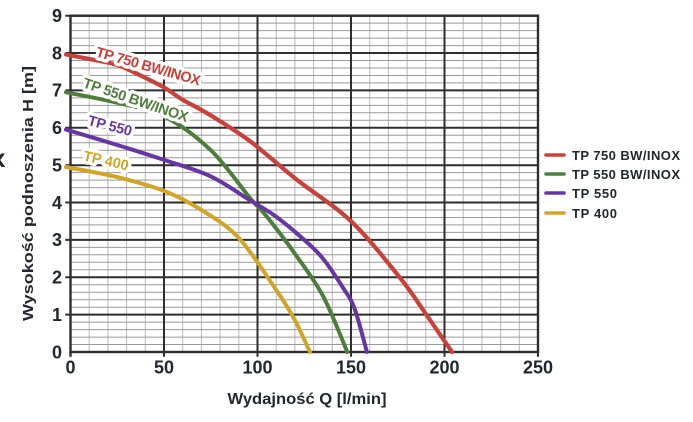  I want to click on svg-text: 3, so click(57, 240).